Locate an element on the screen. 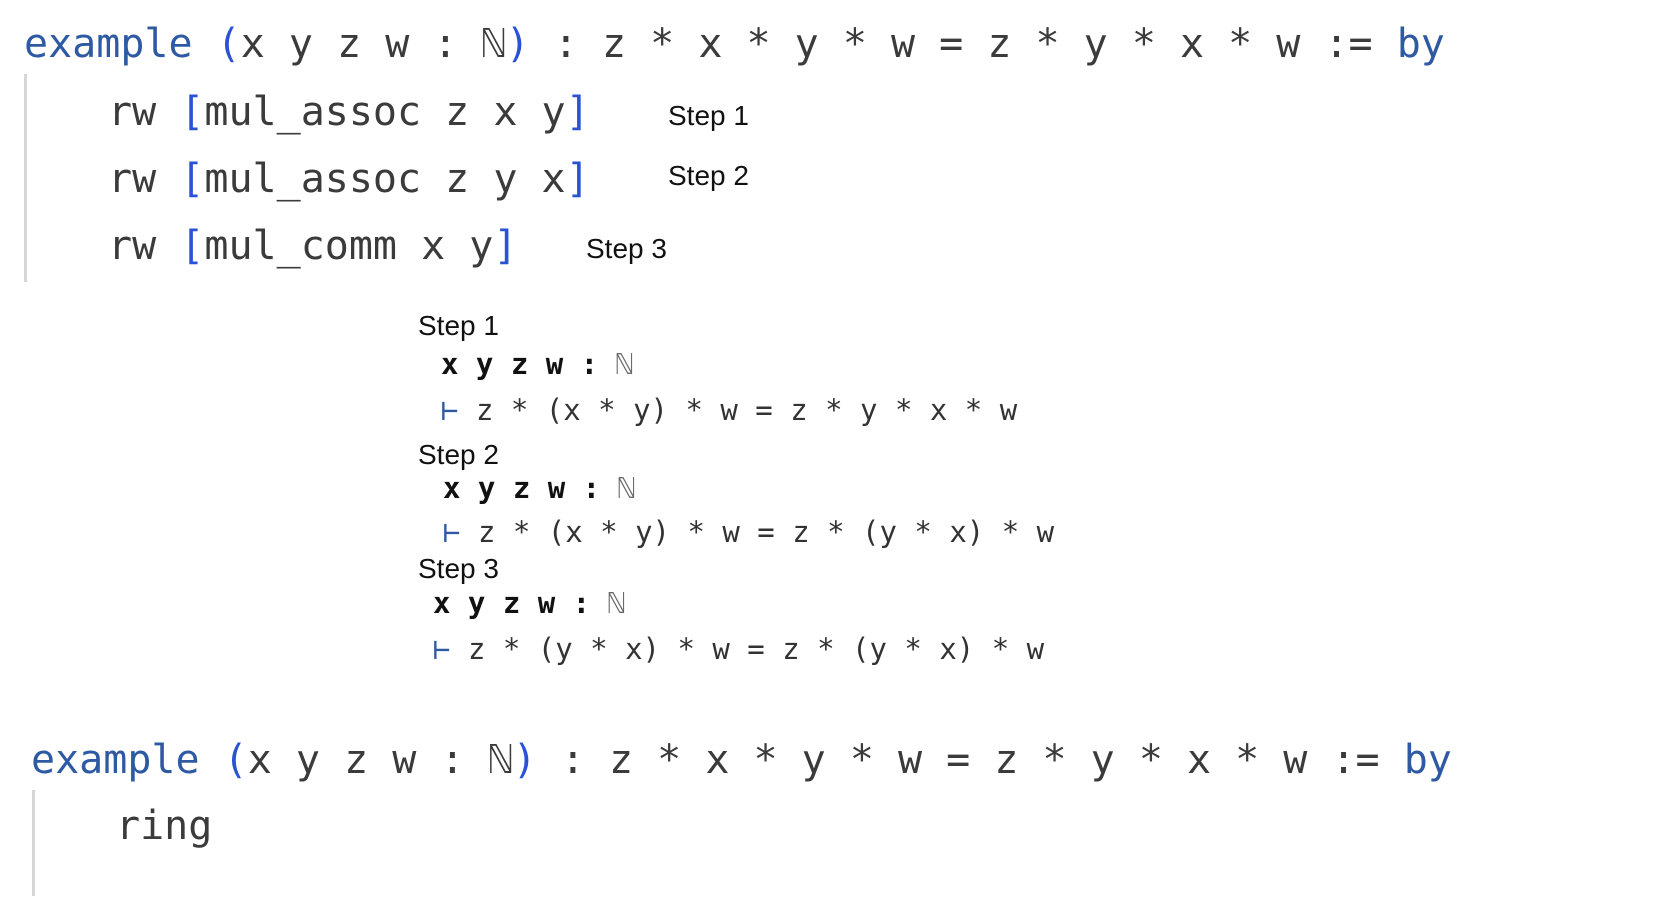 This screenshot has height=914, width=1668. tactic-line-ring: ring is located at coordinates (164, 826).